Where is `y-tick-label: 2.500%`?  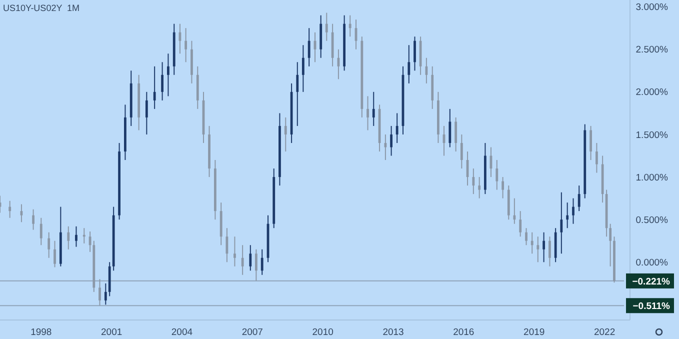
y-tick-label: 2.500% is located at coordinates (652, 50).